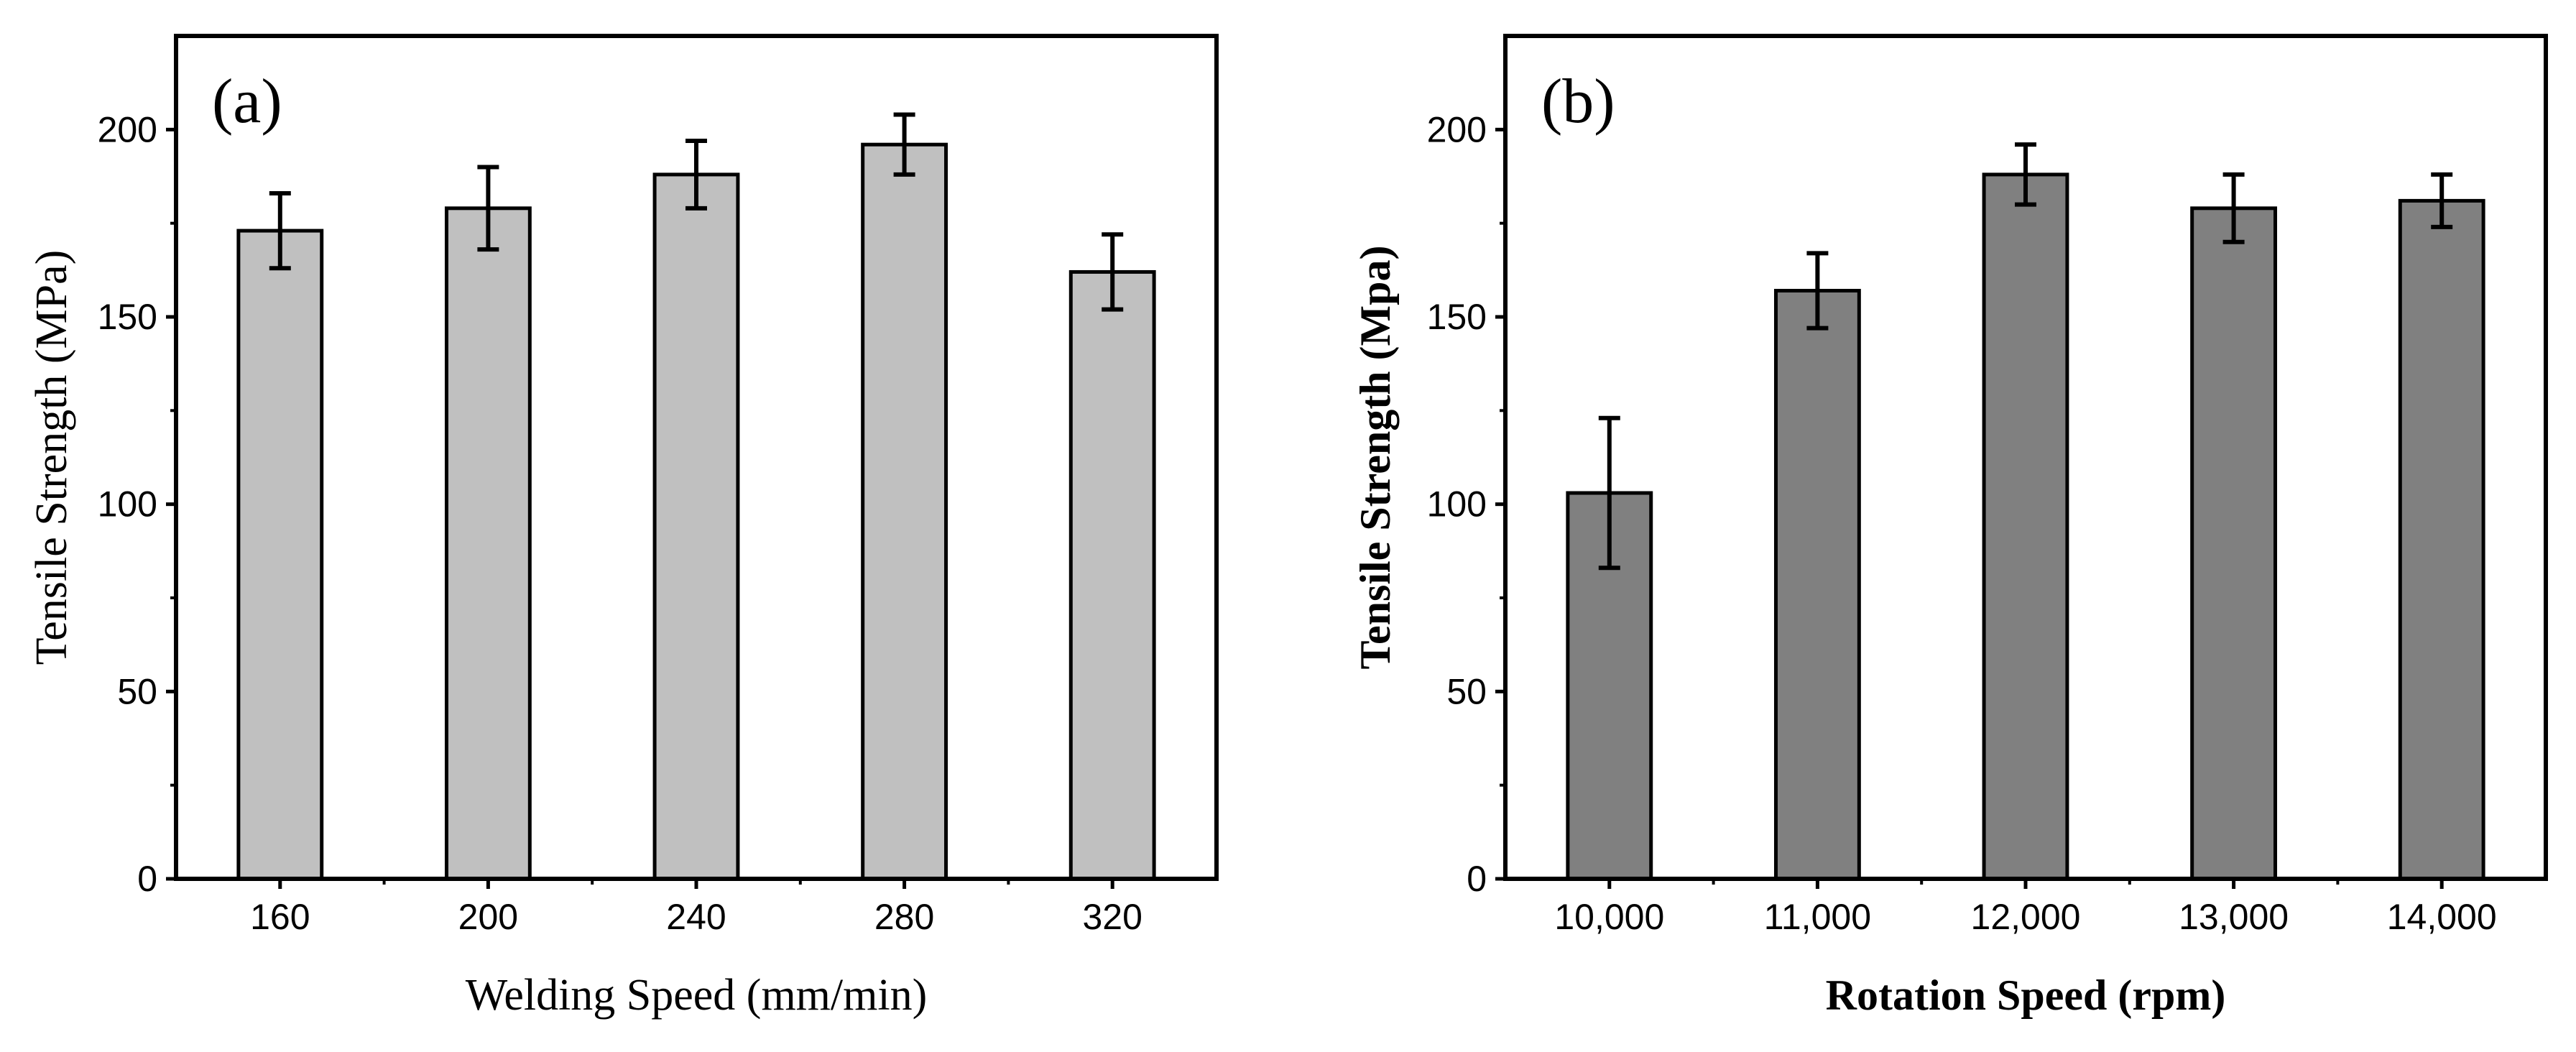  I want to click on x-tick-label: 10,000, so click(1609, 917).